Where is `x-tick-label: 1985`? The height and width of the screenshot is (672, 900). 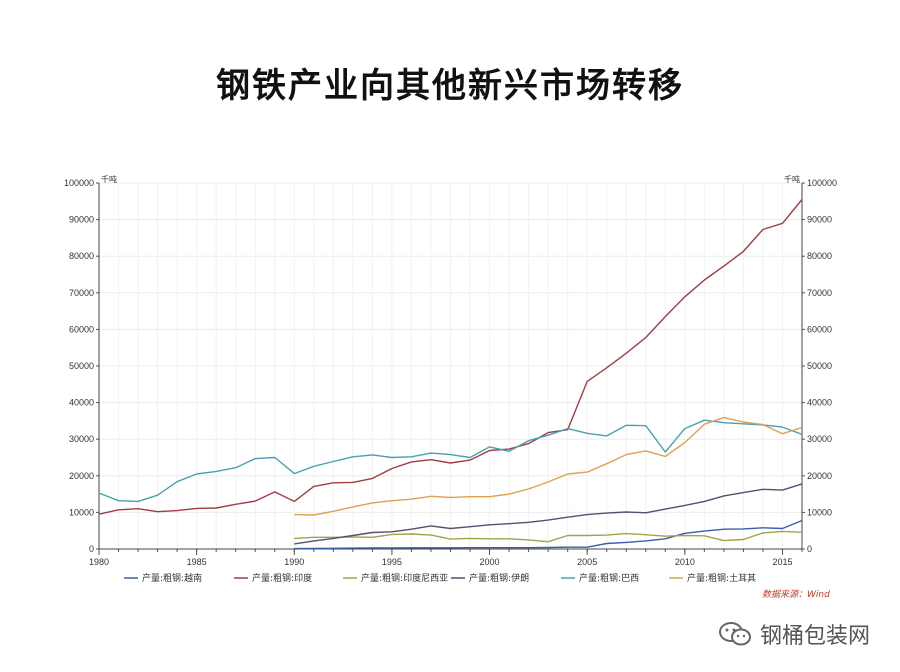 x-tick-label: 1985 is located at coordinates (197, 562).